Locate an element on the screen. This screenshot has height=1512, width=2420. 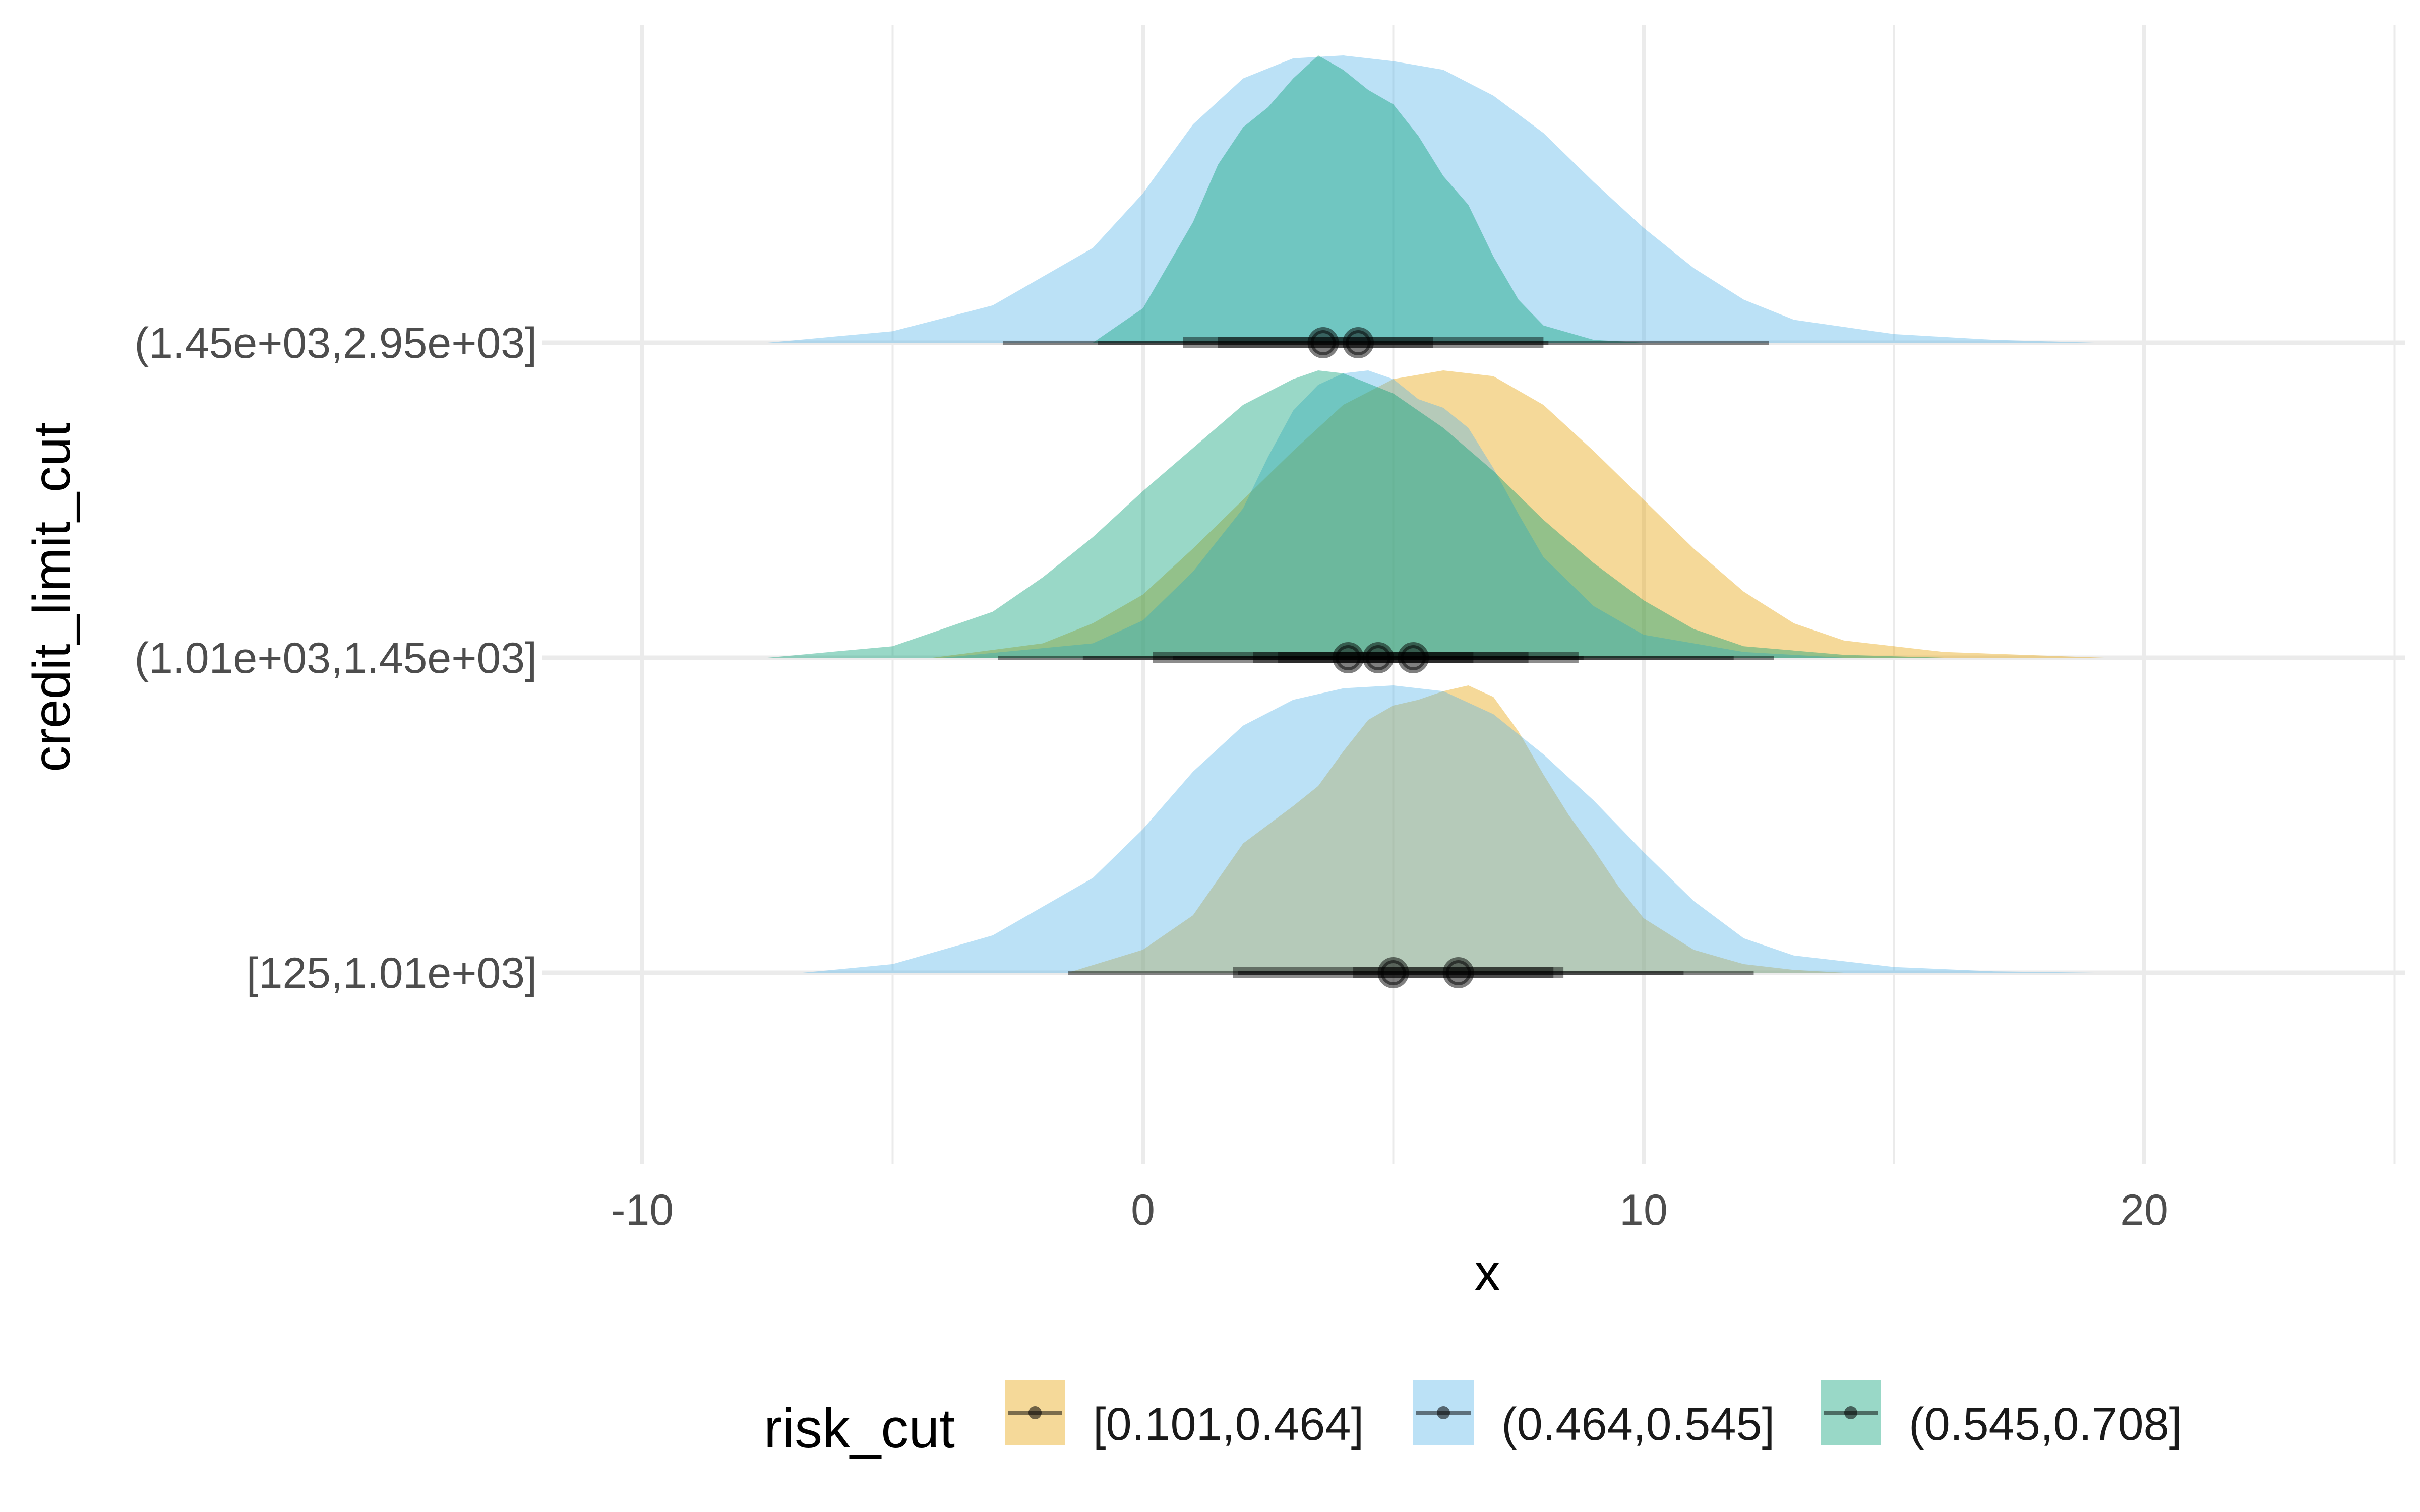
legend-title: risk_cut is located at coordinates (859, 1429).